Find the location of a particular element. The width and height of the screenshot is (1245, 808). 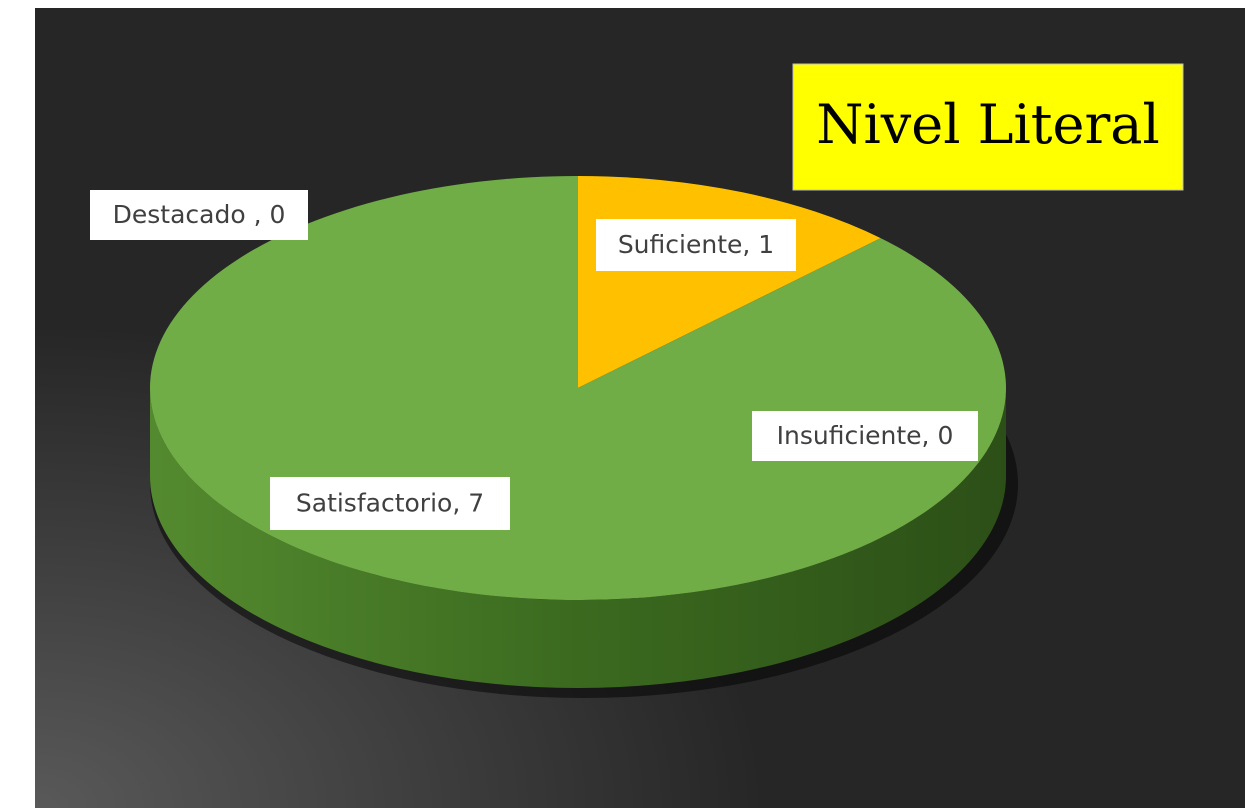

data-label: Insuficiente, 0 is located at coordinates (865, 435).